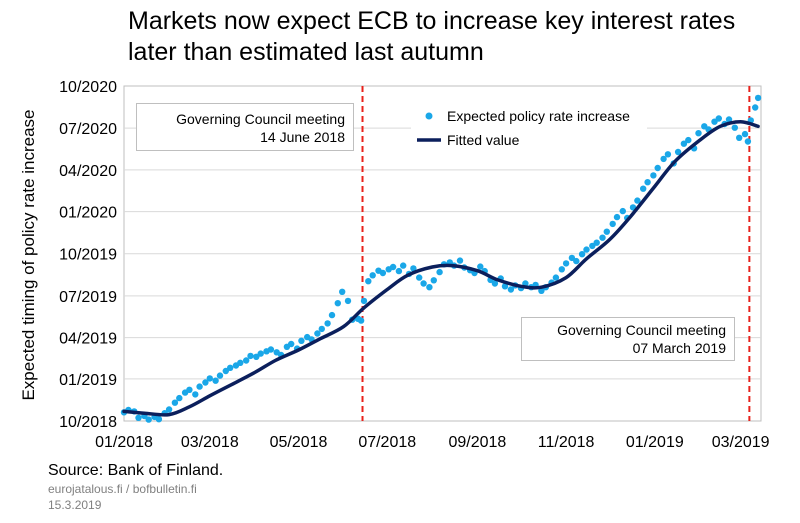 The height and width of the screenshot is (523, 800). What do you see at coordinates (566, 442) in the screenshot?
I see `x-tick-label: 11/2018` at bounding box center [566, 442].